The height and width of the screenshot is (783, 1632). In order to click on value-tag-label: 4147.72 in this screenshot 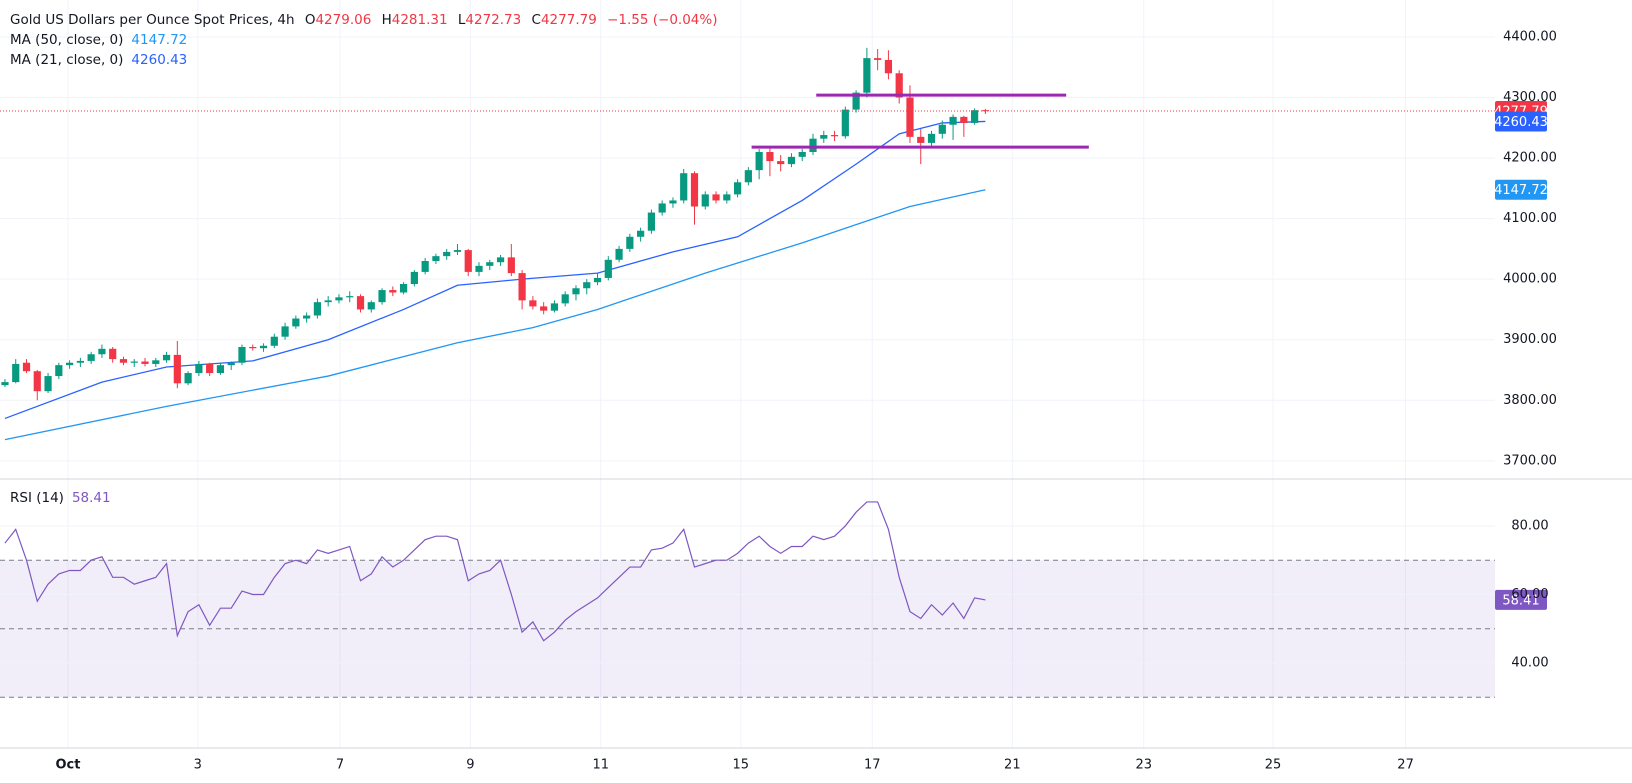, I will do `click(1521, 190)`.